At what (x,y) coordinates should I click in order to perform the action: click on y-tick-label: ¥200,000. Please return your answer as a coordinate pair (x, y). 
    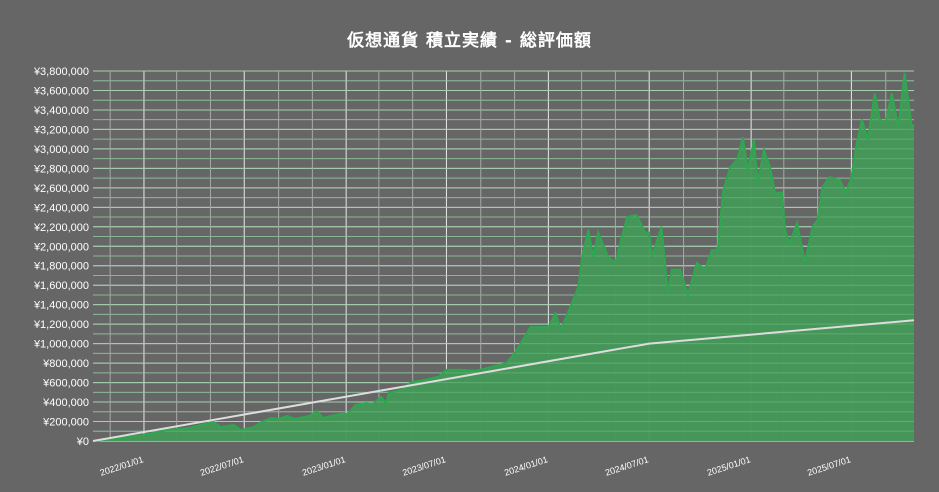
    Looking at the image, I should click on (65, 423).